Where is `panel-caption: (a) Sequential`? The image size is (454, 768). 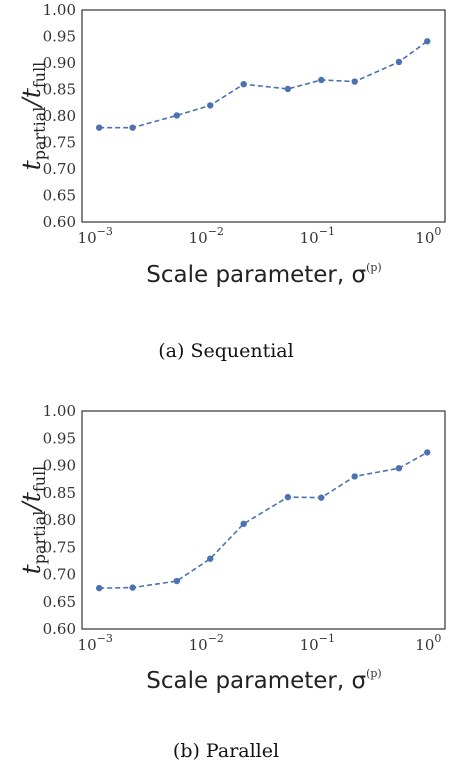 panel-caption: (a) Sequential is located at coordinates (225, 351).